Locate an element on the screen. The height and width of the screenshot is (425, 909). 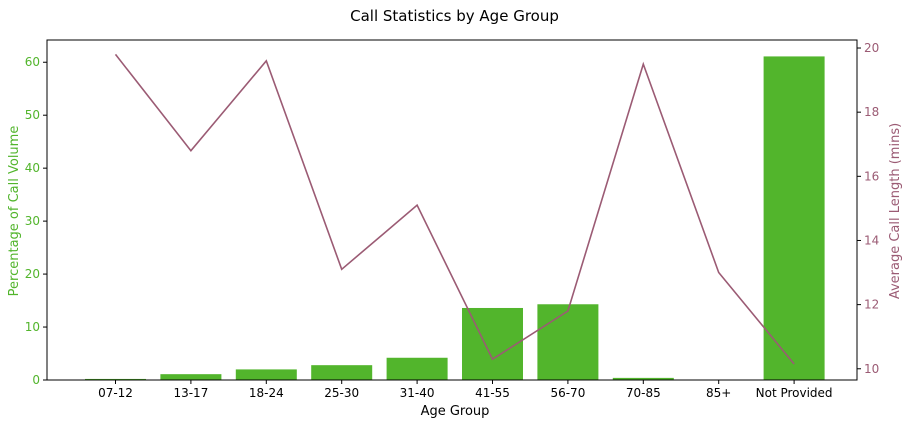
x-tick-label: 13-17 is located at coordinates (190, 393).